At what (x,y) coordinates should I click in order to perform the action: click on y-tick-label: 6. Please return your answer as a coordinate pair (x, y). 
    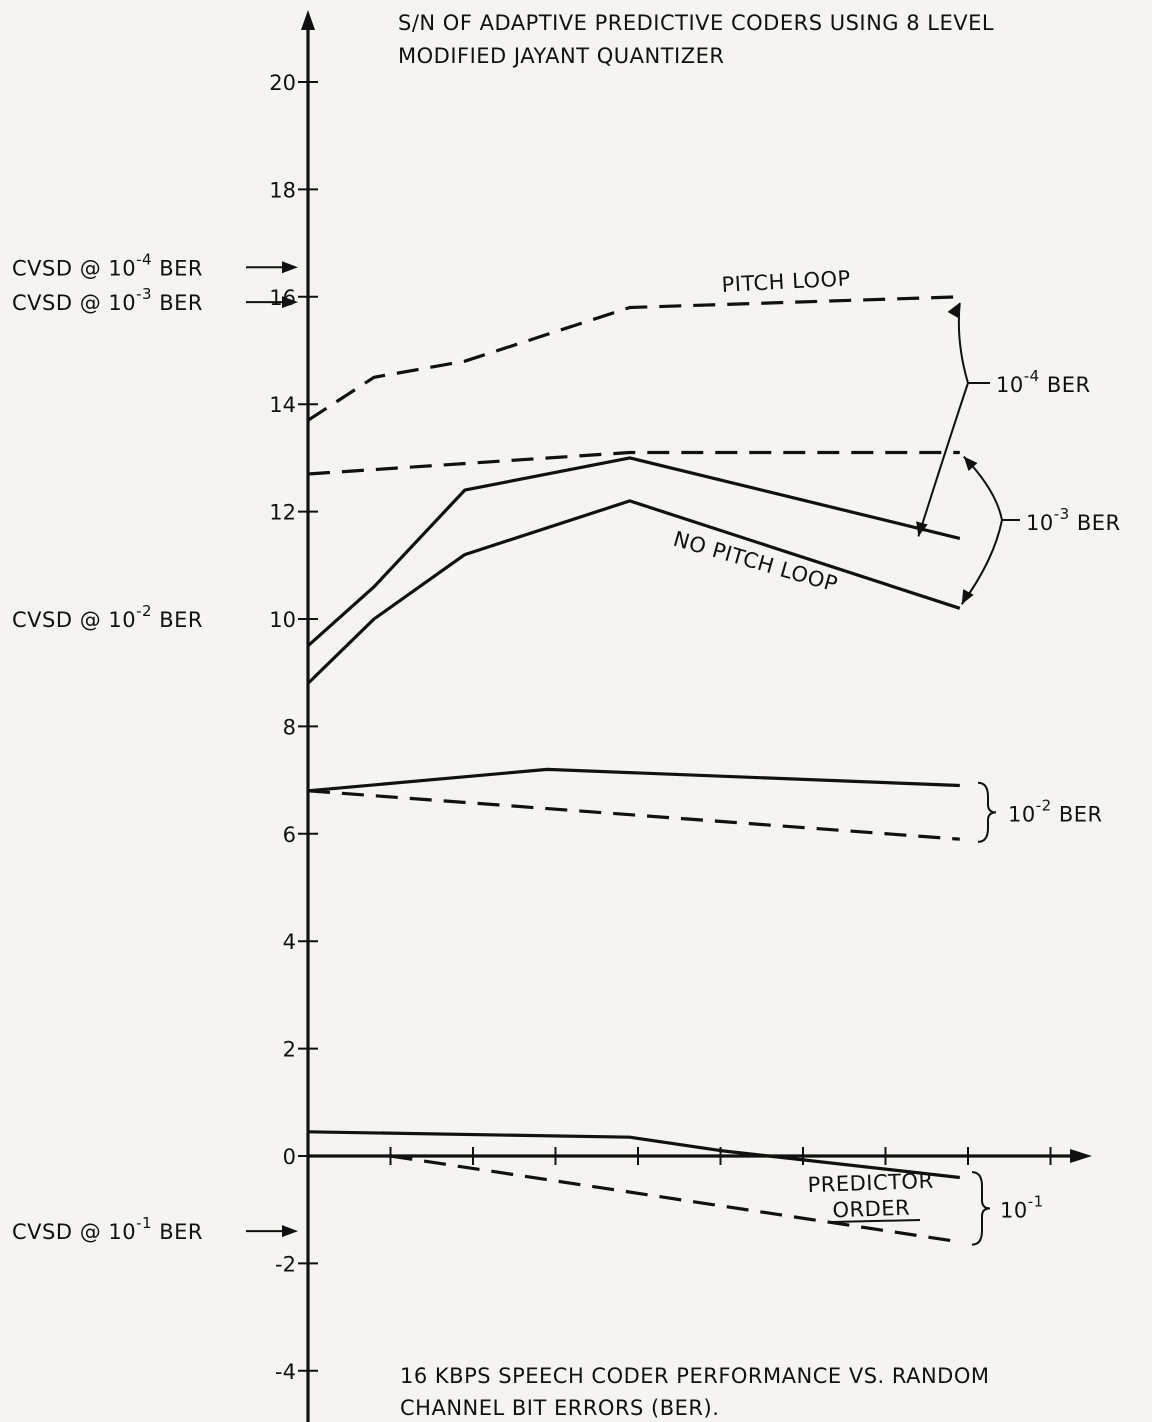
    Looking at the image, I should click on (289, 835).